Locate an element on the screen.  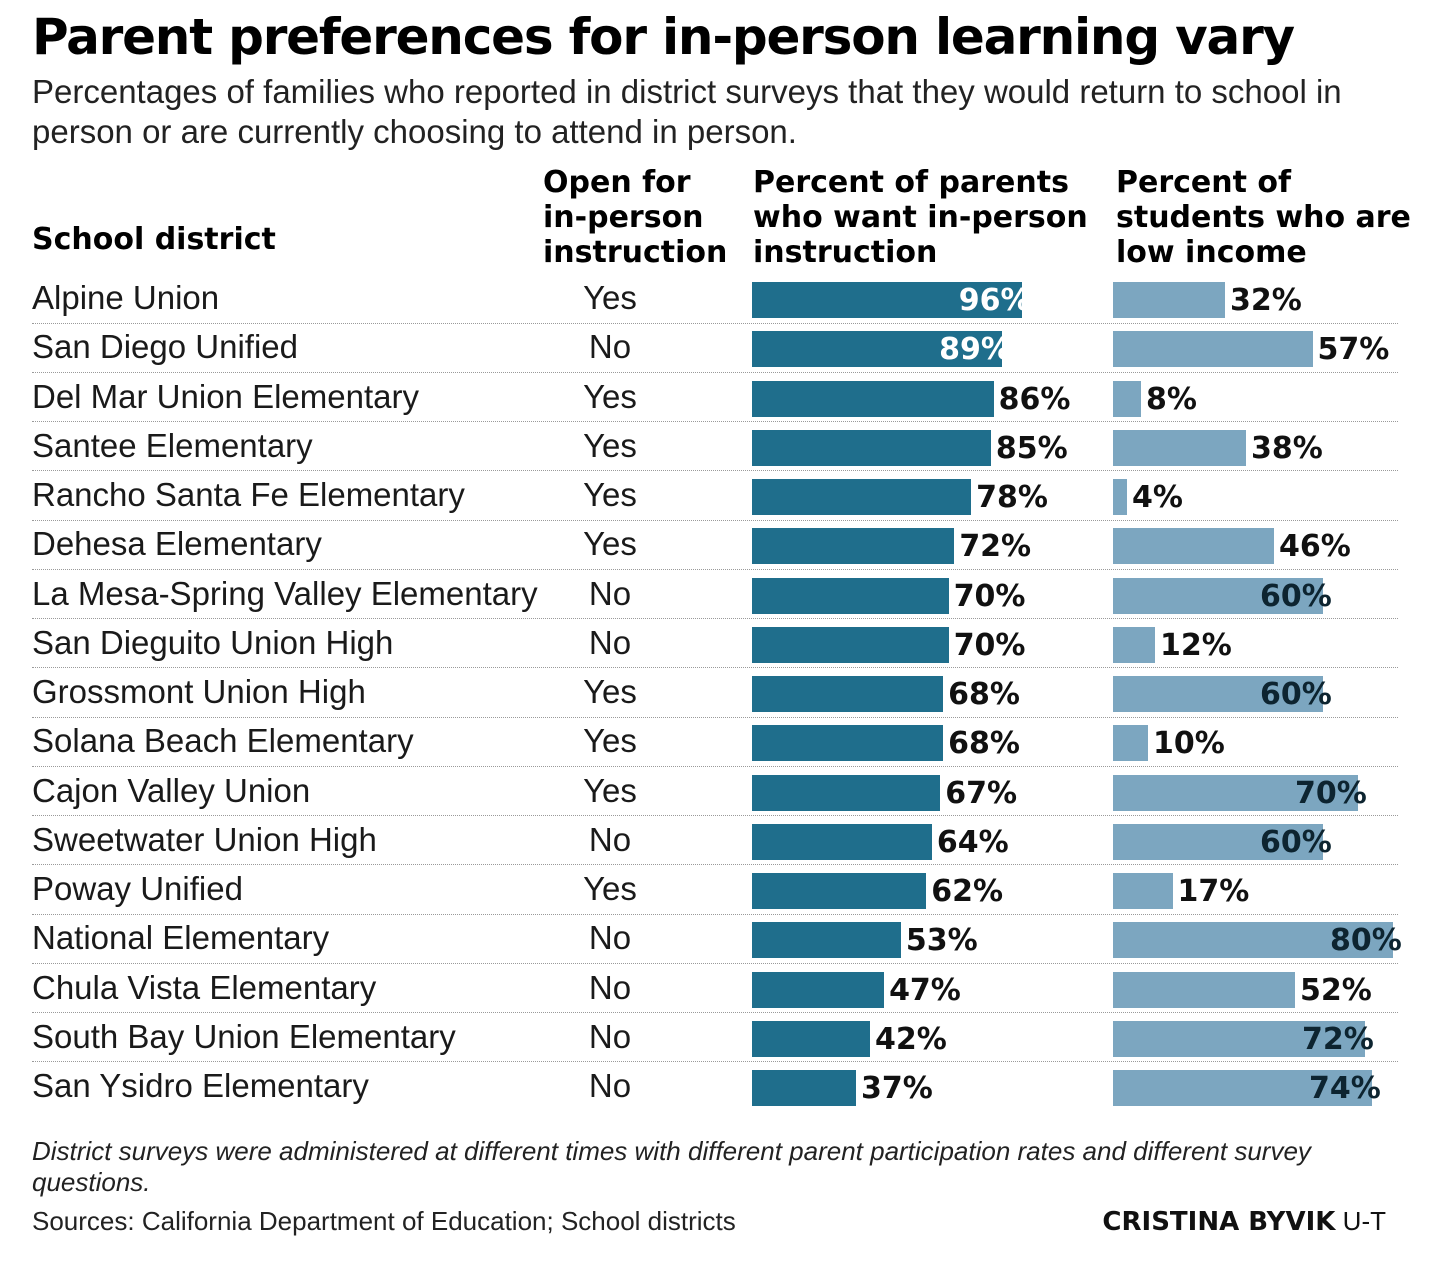
income-label: 52% is located at coordinates (1336, 990).